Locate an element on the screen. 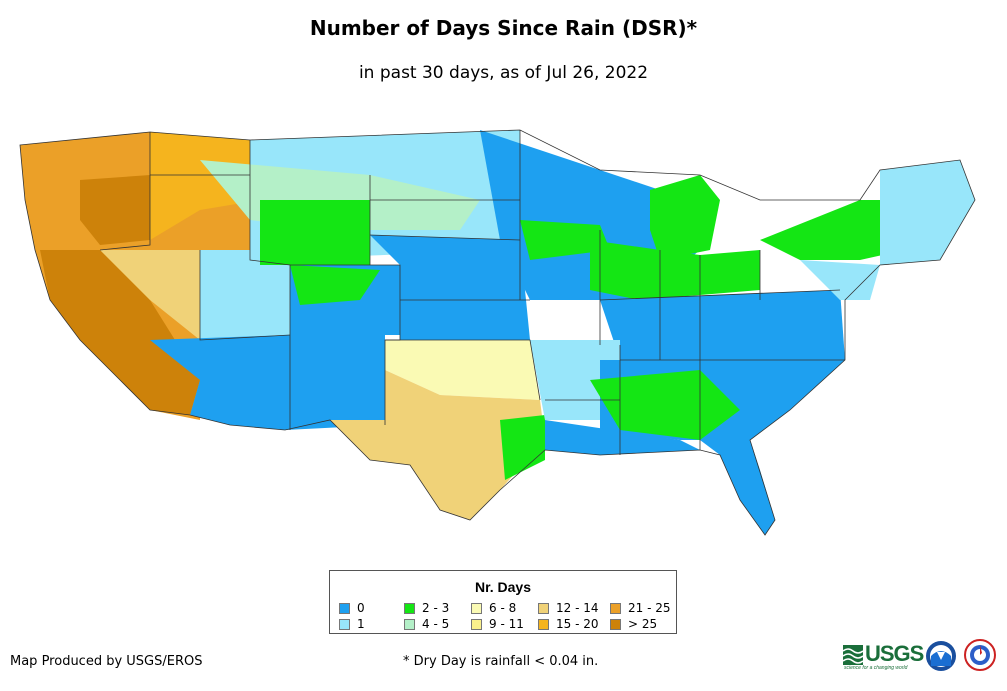 Image resolution: width=1007 pixels, height=691 pixels. region-texas-east is located at coordinates (522, 447).